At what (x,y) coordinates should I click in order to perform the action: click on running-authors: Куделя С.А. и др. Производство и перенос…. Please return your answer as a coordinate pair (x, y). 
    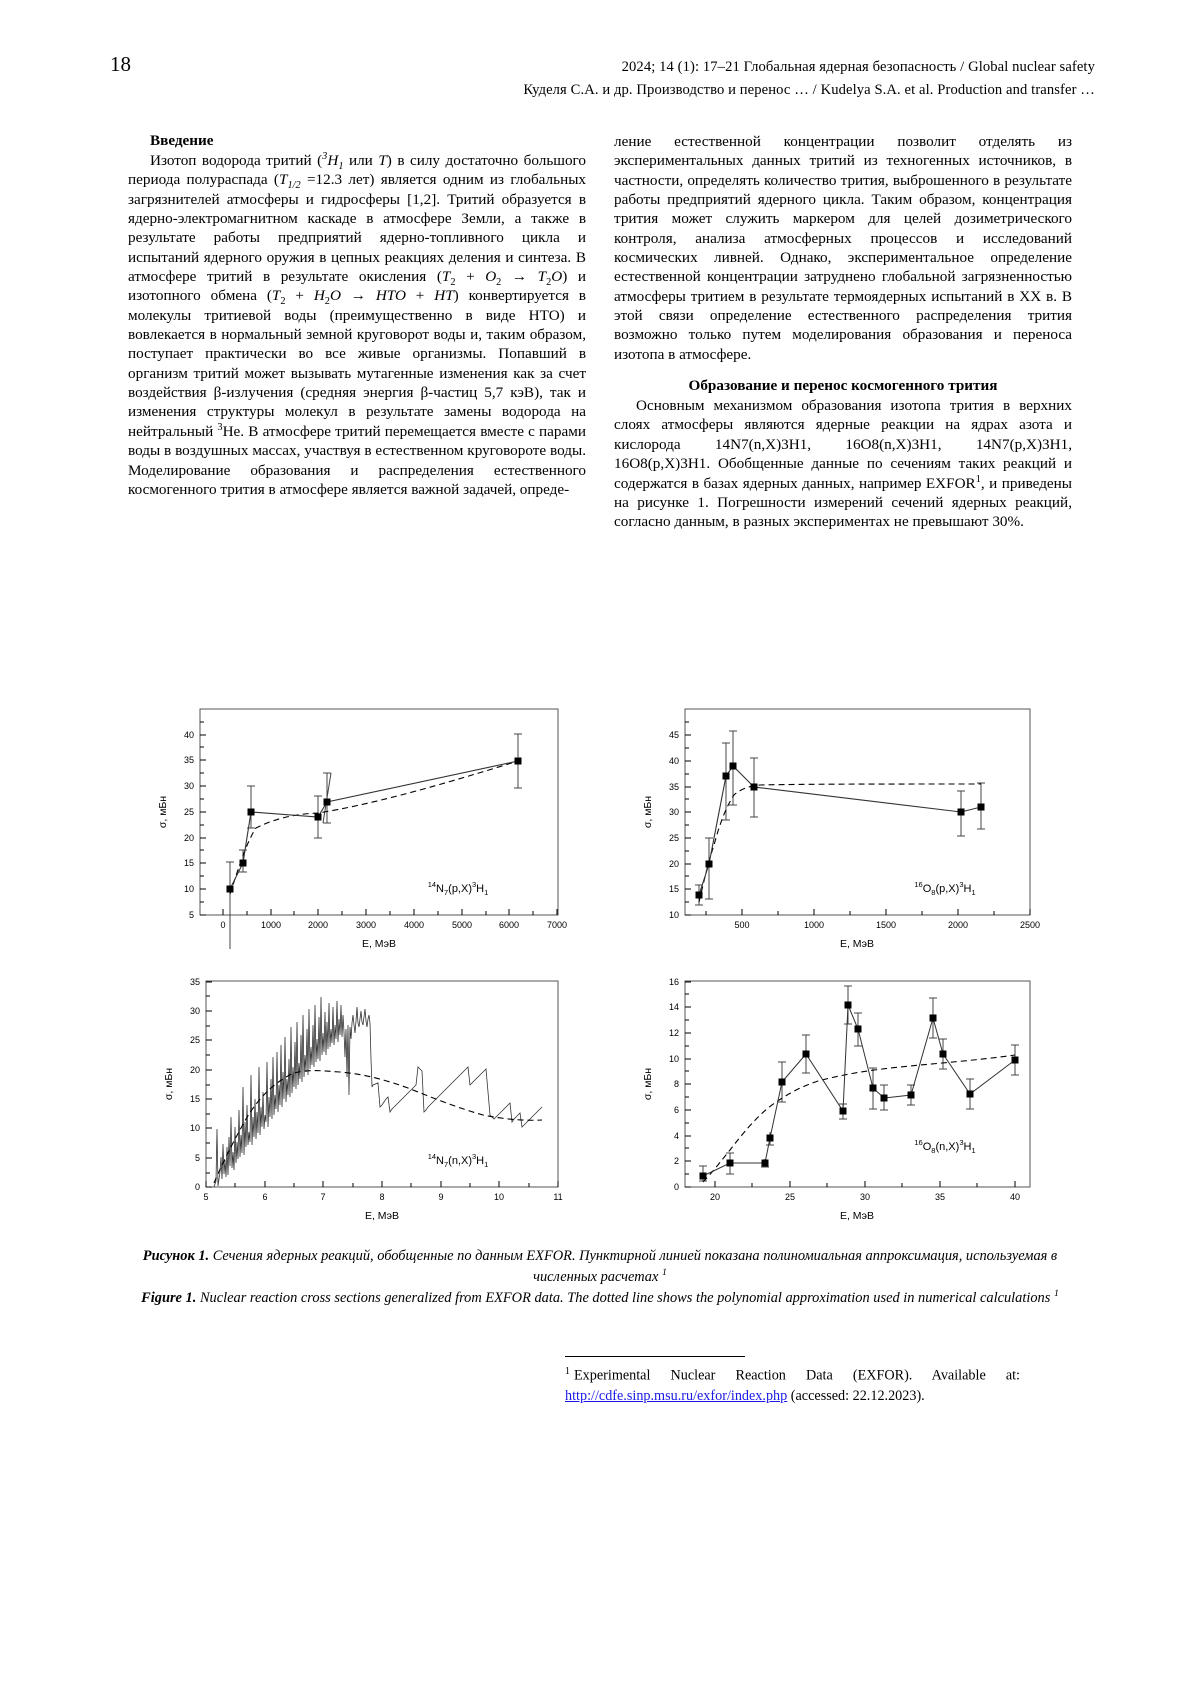
    Looking at the image, I should click on (809, 90).